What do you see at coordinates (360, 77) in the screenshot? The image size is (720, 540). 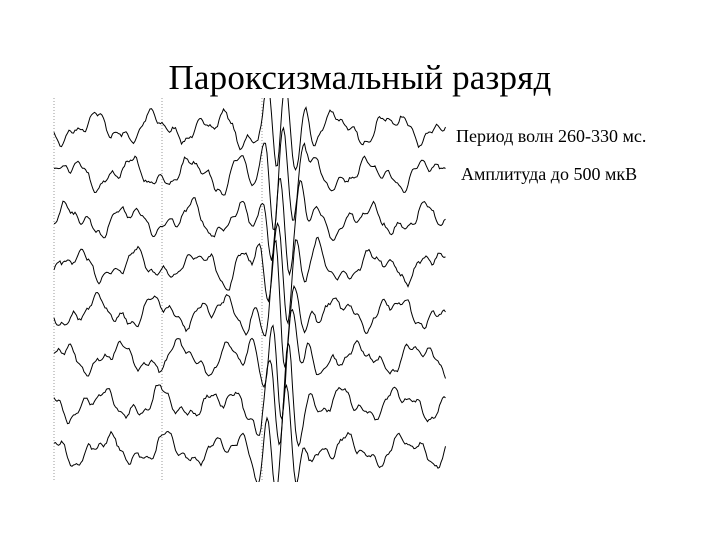 I see `slide-title: Пароксизмальный разряд` at bounding box center [360, 77].